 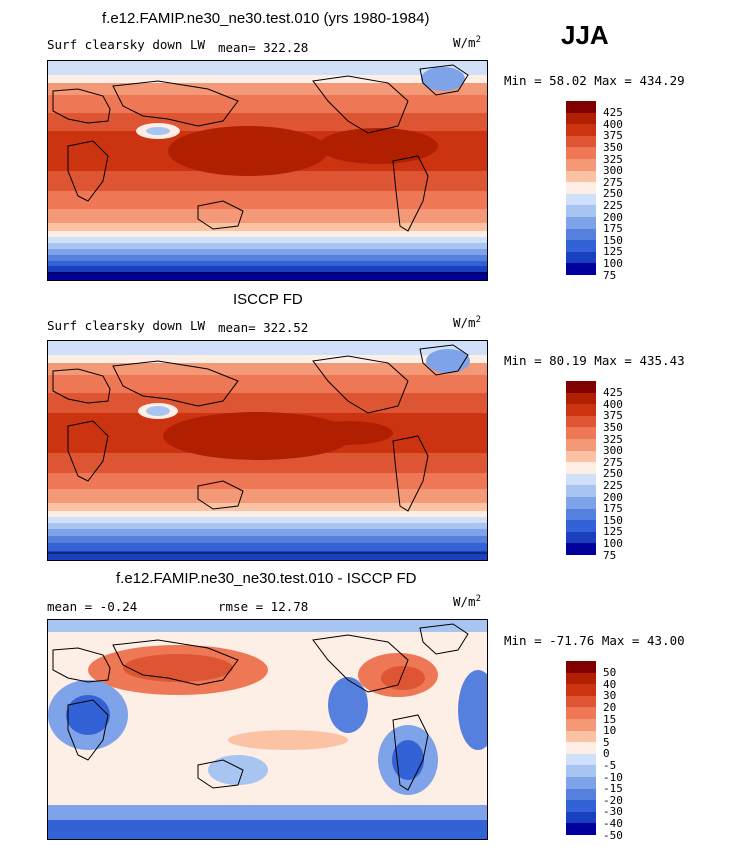 I want to click on panel3-units-base: W/m, so click(x=464, y=602).